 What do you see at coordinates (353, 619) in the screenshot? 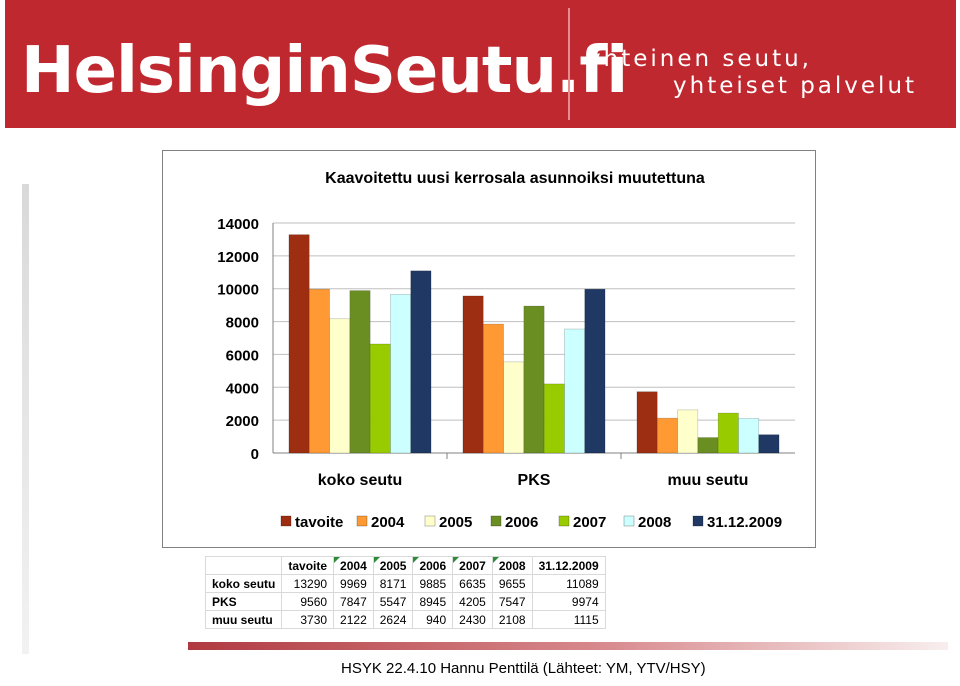
I see `table-cell: 2122` at bounding box center [353, 619].